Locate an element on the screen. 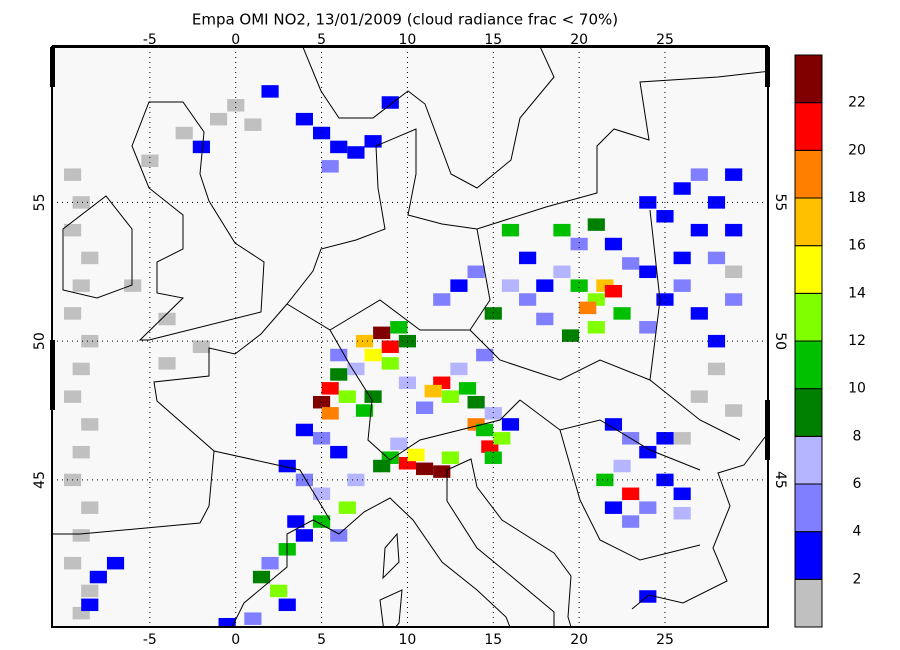  lon-tick-label-bottom: 20 is located at coordinates (579, 640).